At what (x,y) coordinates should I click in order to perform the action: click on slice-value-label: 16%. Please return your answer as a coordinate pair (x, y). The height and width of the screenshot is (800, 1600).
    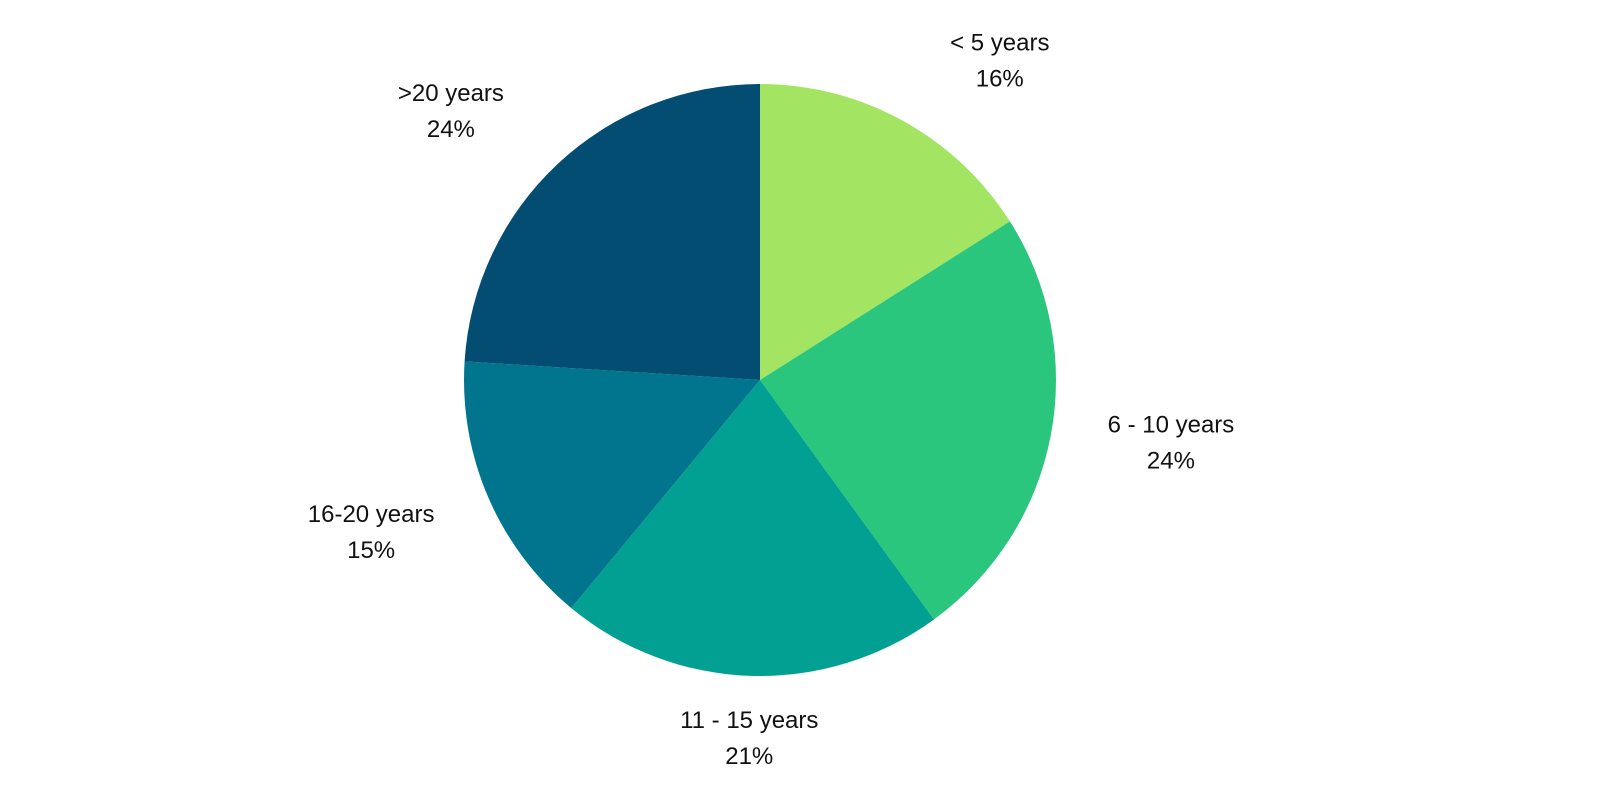
    Looking at the image, I should click on (1000, 79).